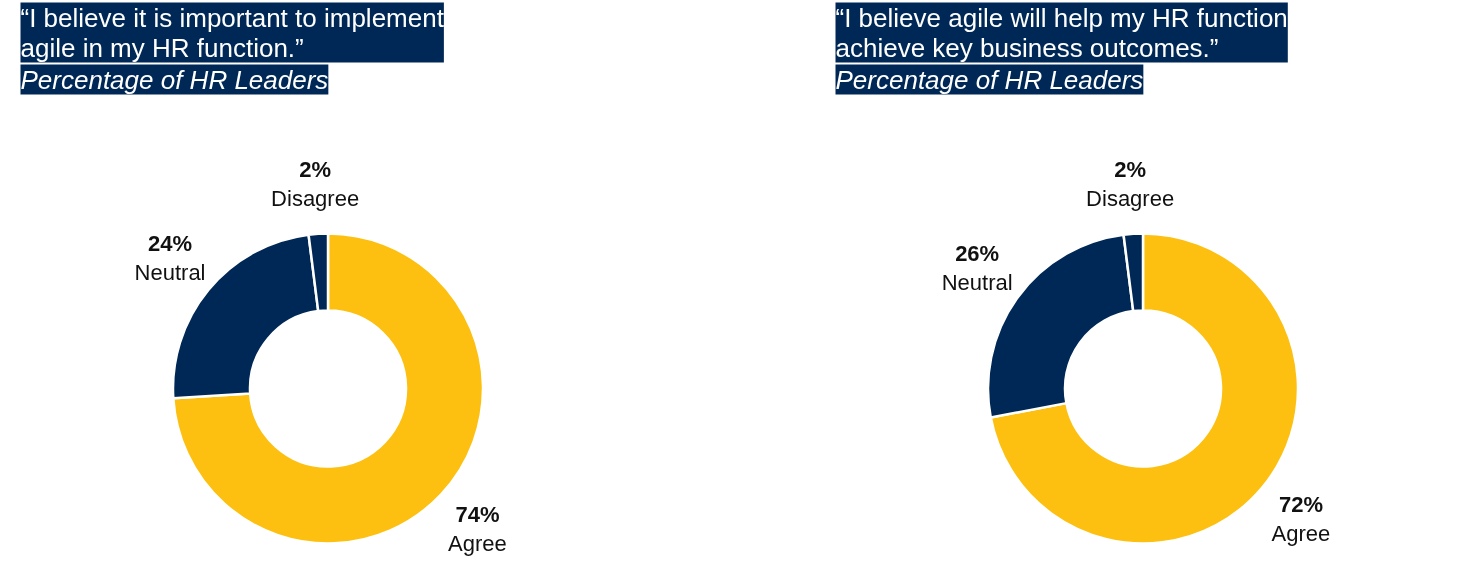 This screenshot has width=1476, height=584. What do you see at coordinates (477, 514) in the screenshot?
I see `data-label: 74%` at bounding box center [477, 514].